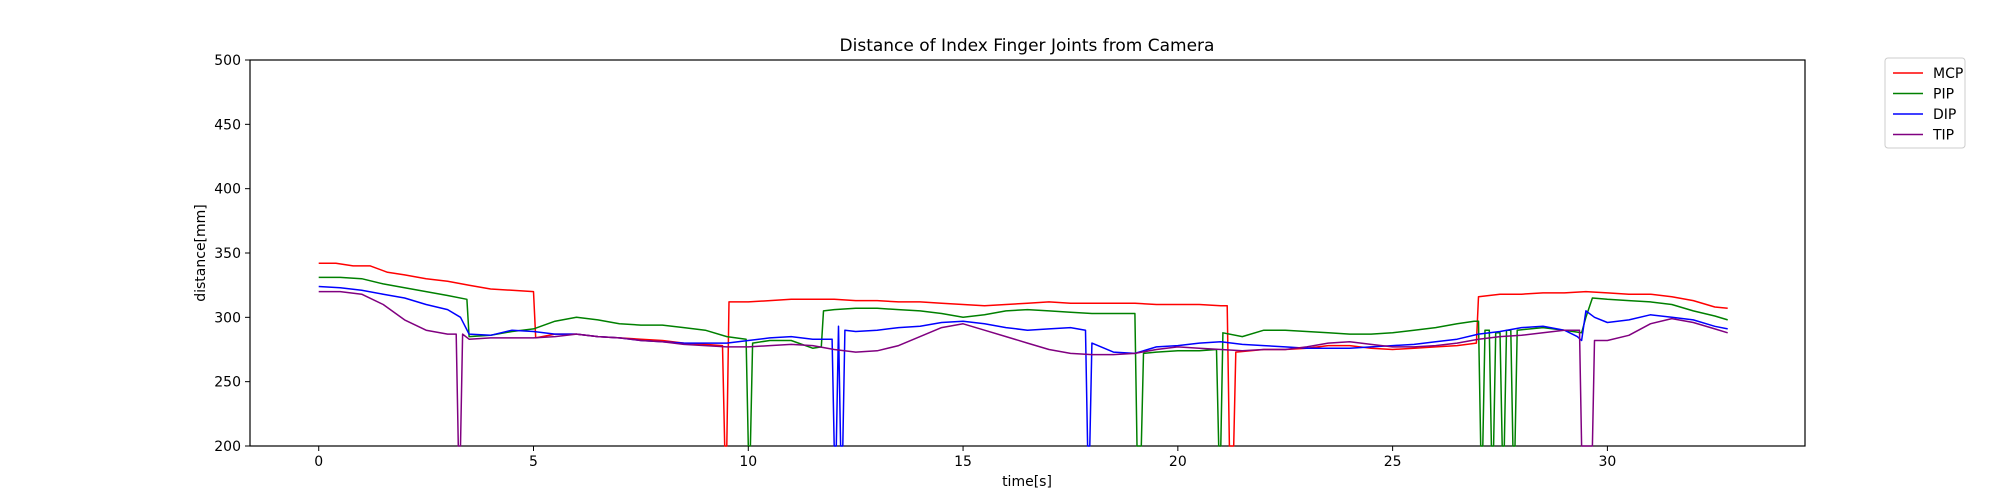 This screenshot has width=2000, height=500. I want to click on legend-frame, so click(1925, 103).